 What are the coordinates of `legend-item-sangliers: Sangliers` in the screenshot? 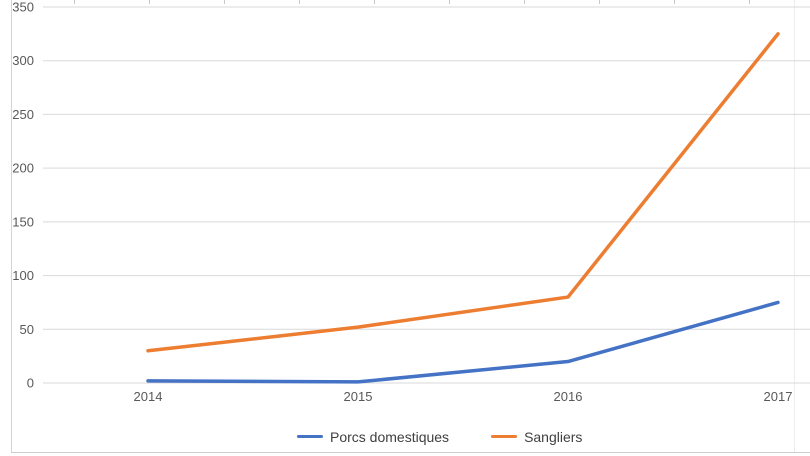 It's located at (536, 437).